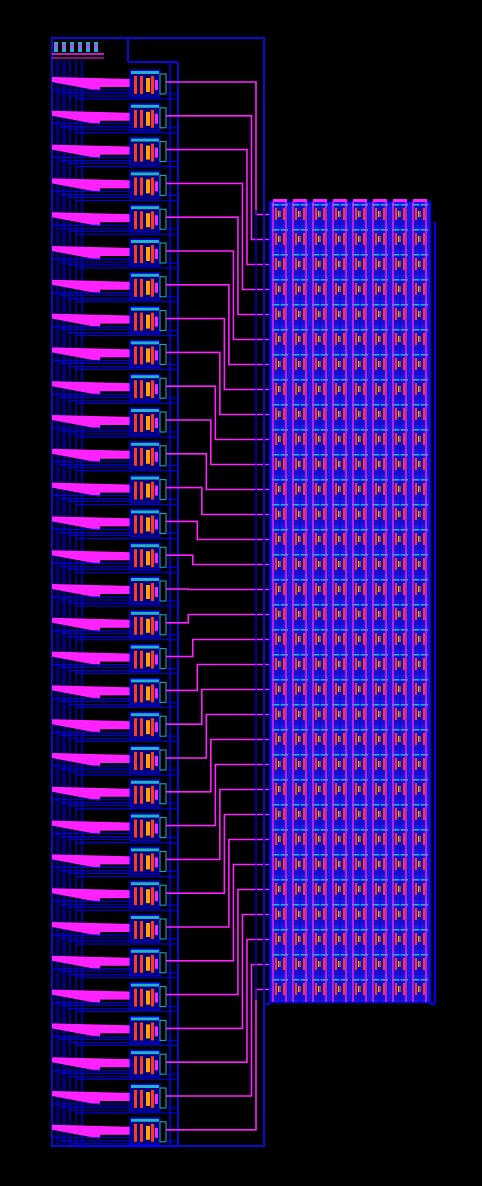  Describe the element at coordinates (420, 200) in the screenshot. I see `column-tab` at that location.